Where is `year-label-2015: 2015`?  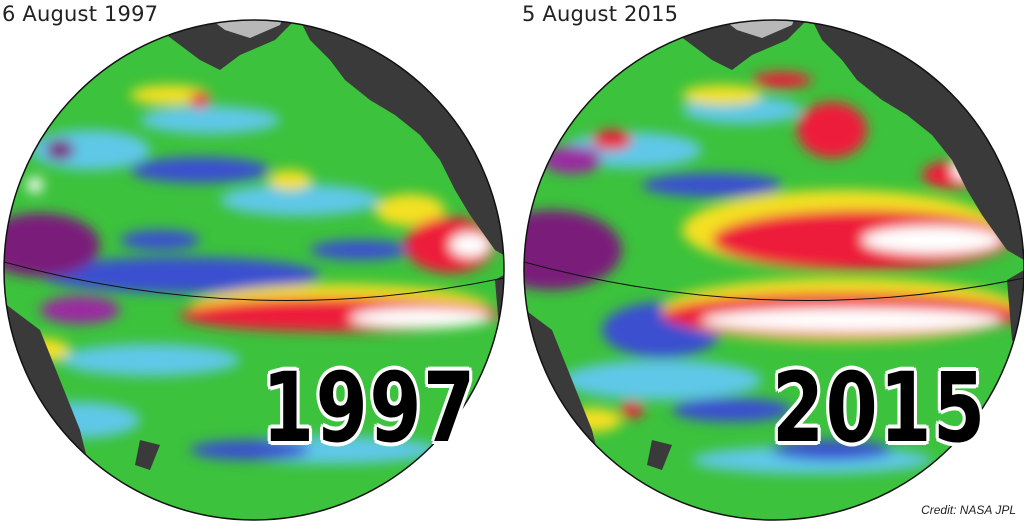 year-label-2015: 2015 is located at coordinates (879, 408).